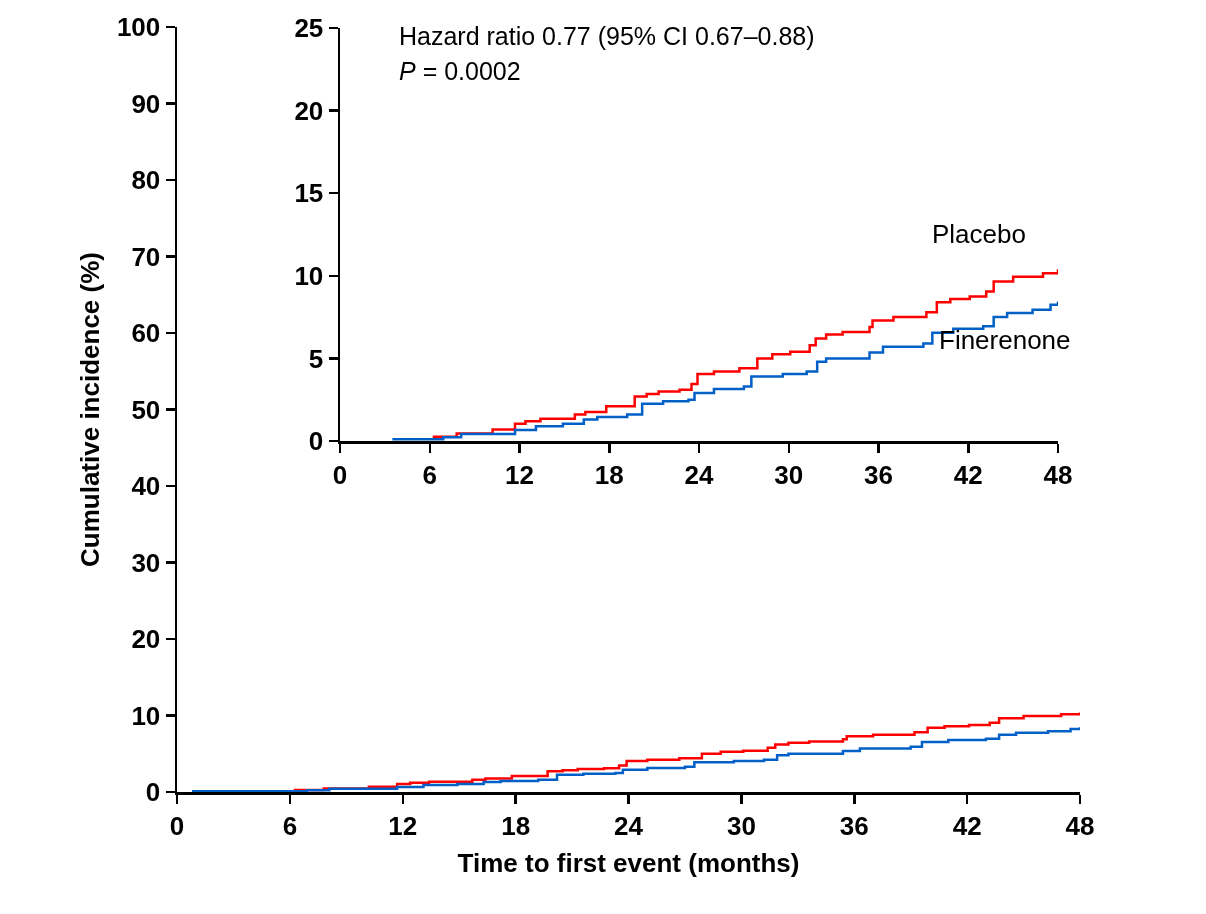  I want to click on y-tick-label: 30, so click(146, 562).